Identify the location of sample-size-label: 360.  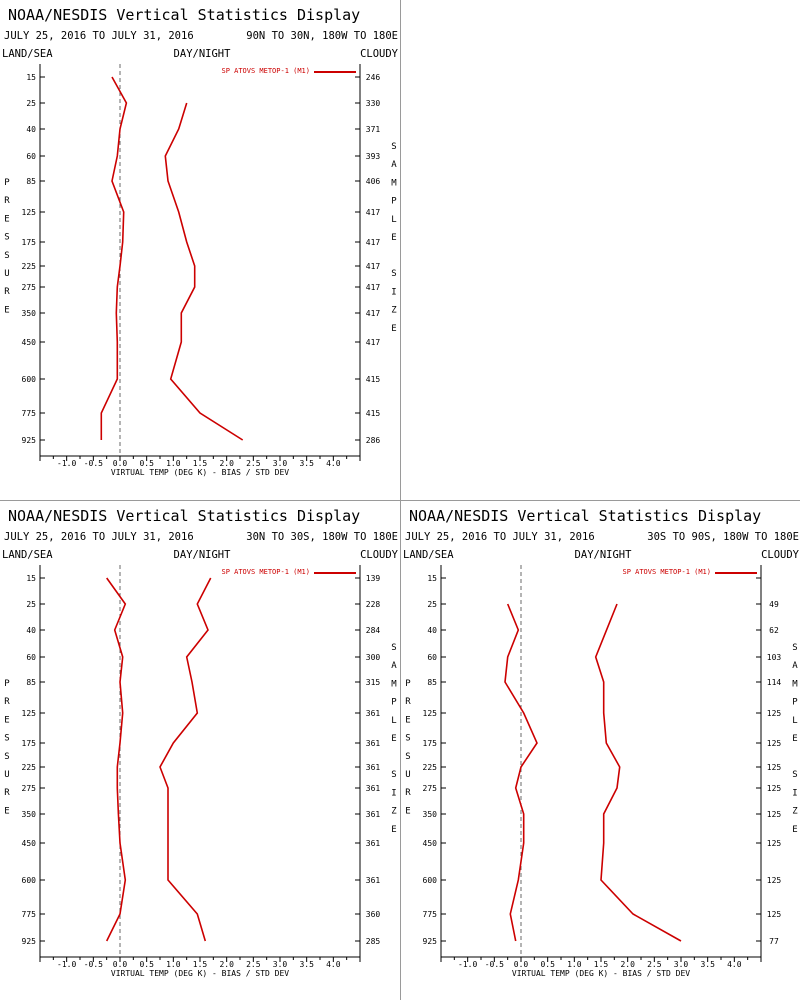
(373, 914).